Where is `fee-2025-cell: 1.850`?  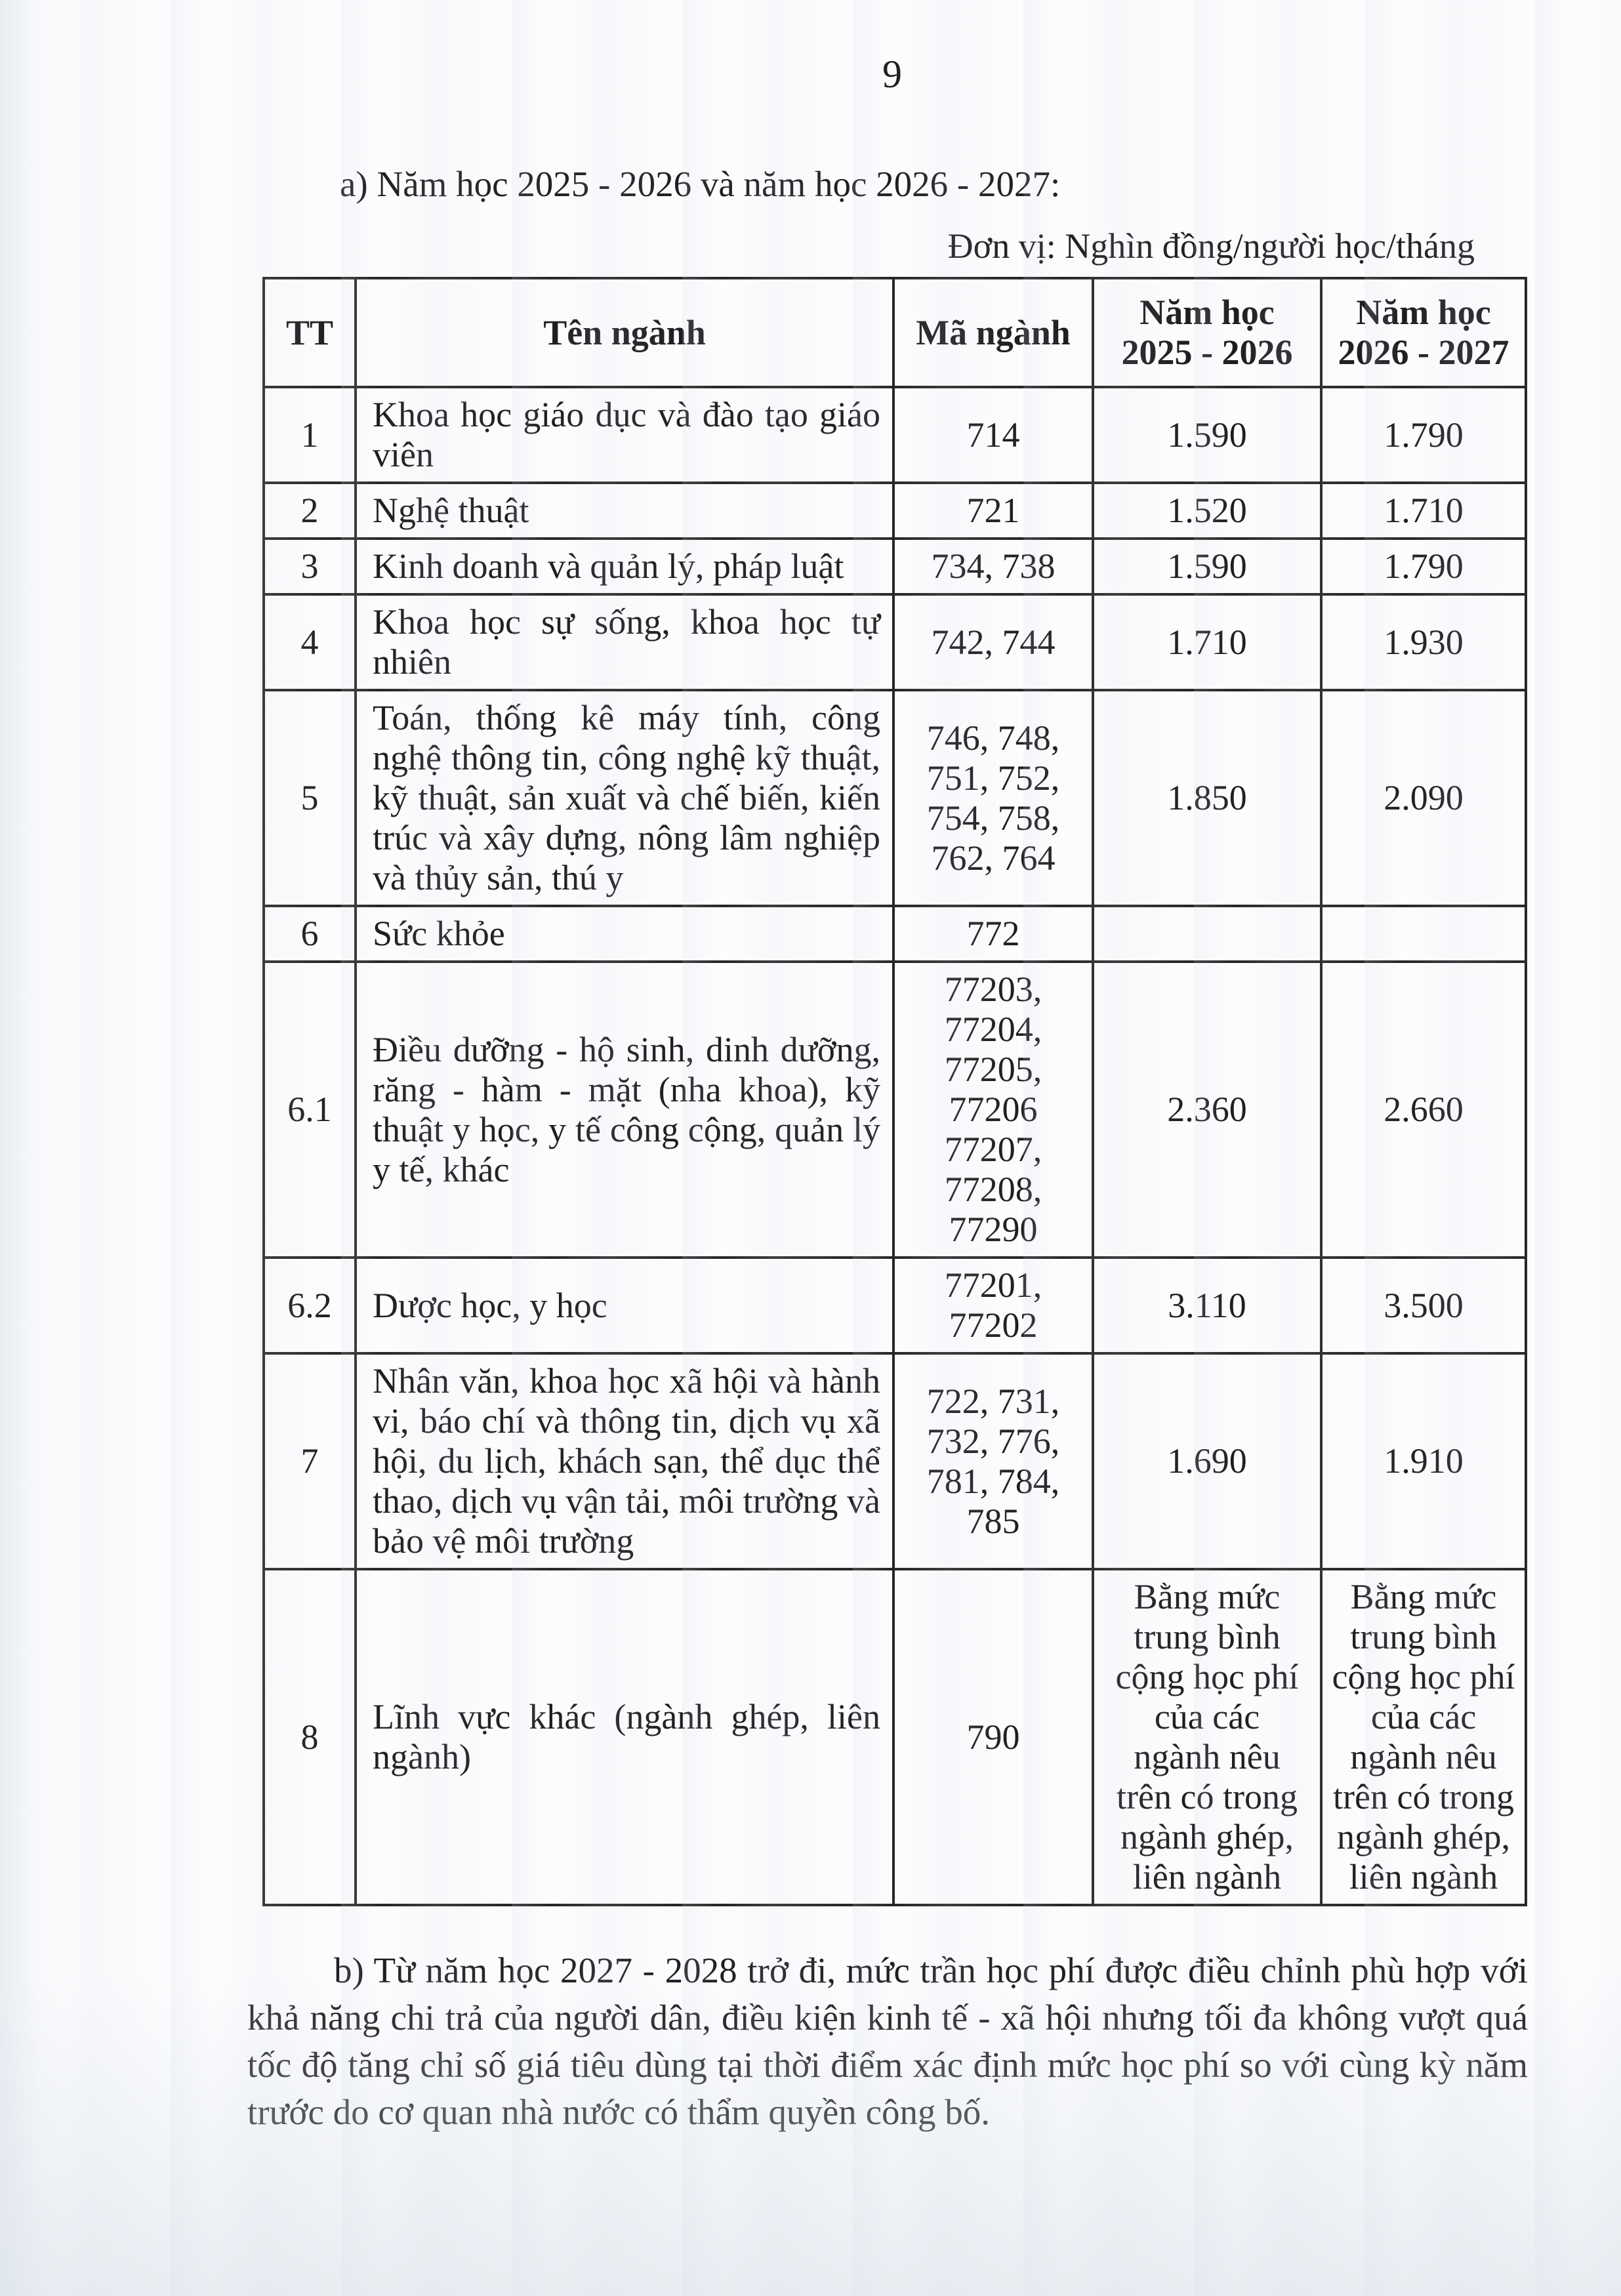 fee-2025-cell: 1.850 is located at coordinates (1207, 798).